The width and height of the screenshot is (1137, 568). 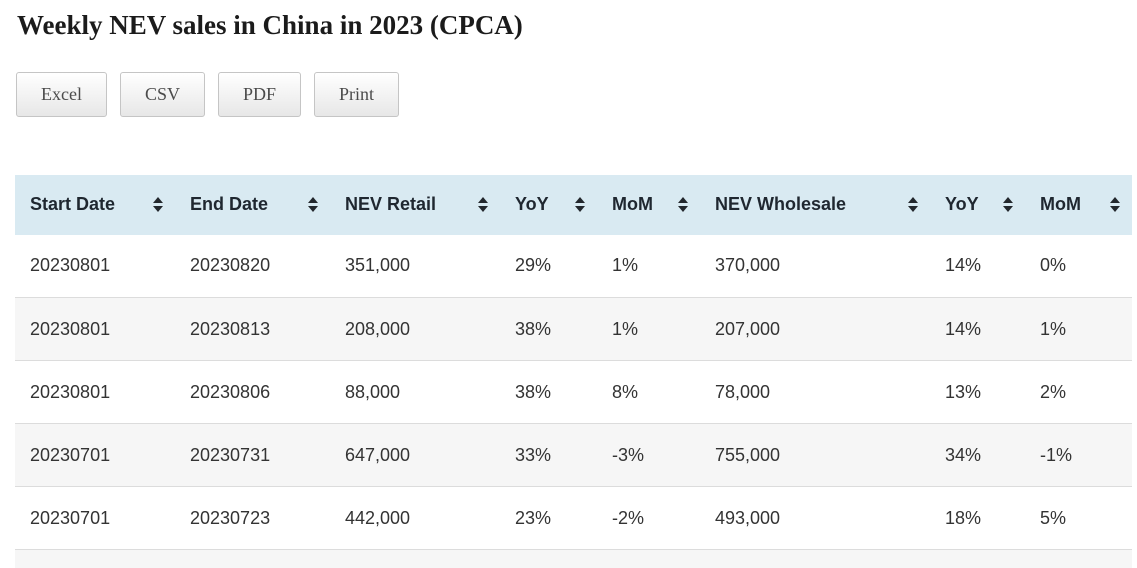 What do you see at coordinates (230, 265) in the screenshot?
I see `cell-end-date: 20230820` at bounding box center [230, 265].